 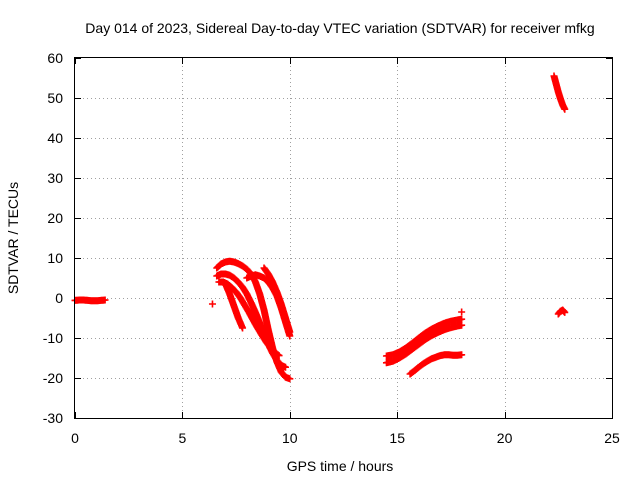 What do you see at coordinates (612, 438) in the screenshot?
I see `x-tick-label: 25` at bounding box center [612, 438].